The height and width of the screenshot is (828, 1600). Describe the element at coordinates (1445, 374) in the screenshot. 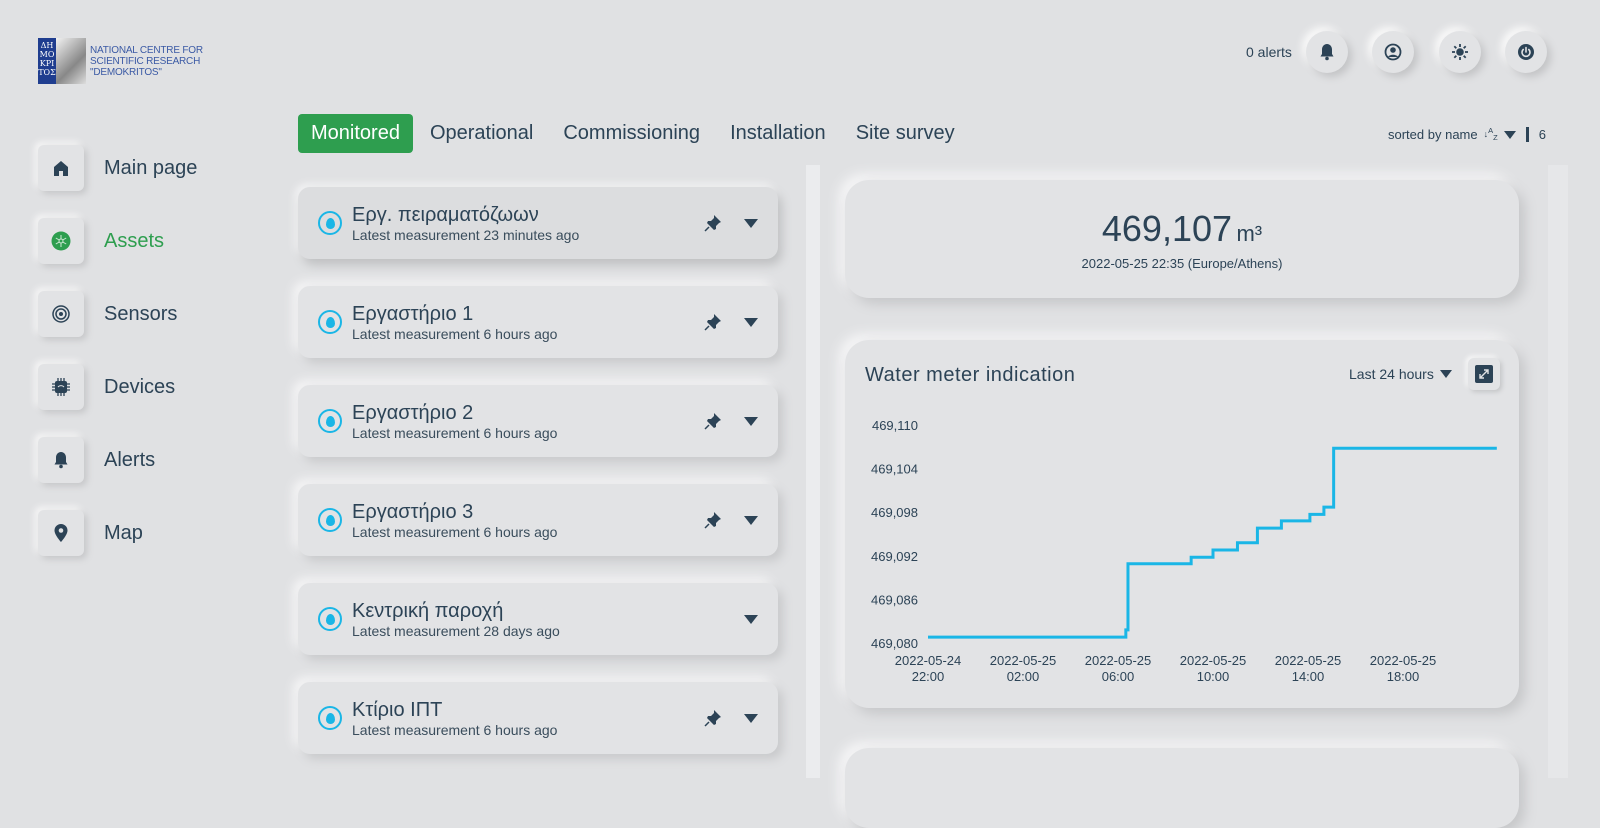

I see `chevron-down-icon` at that location.